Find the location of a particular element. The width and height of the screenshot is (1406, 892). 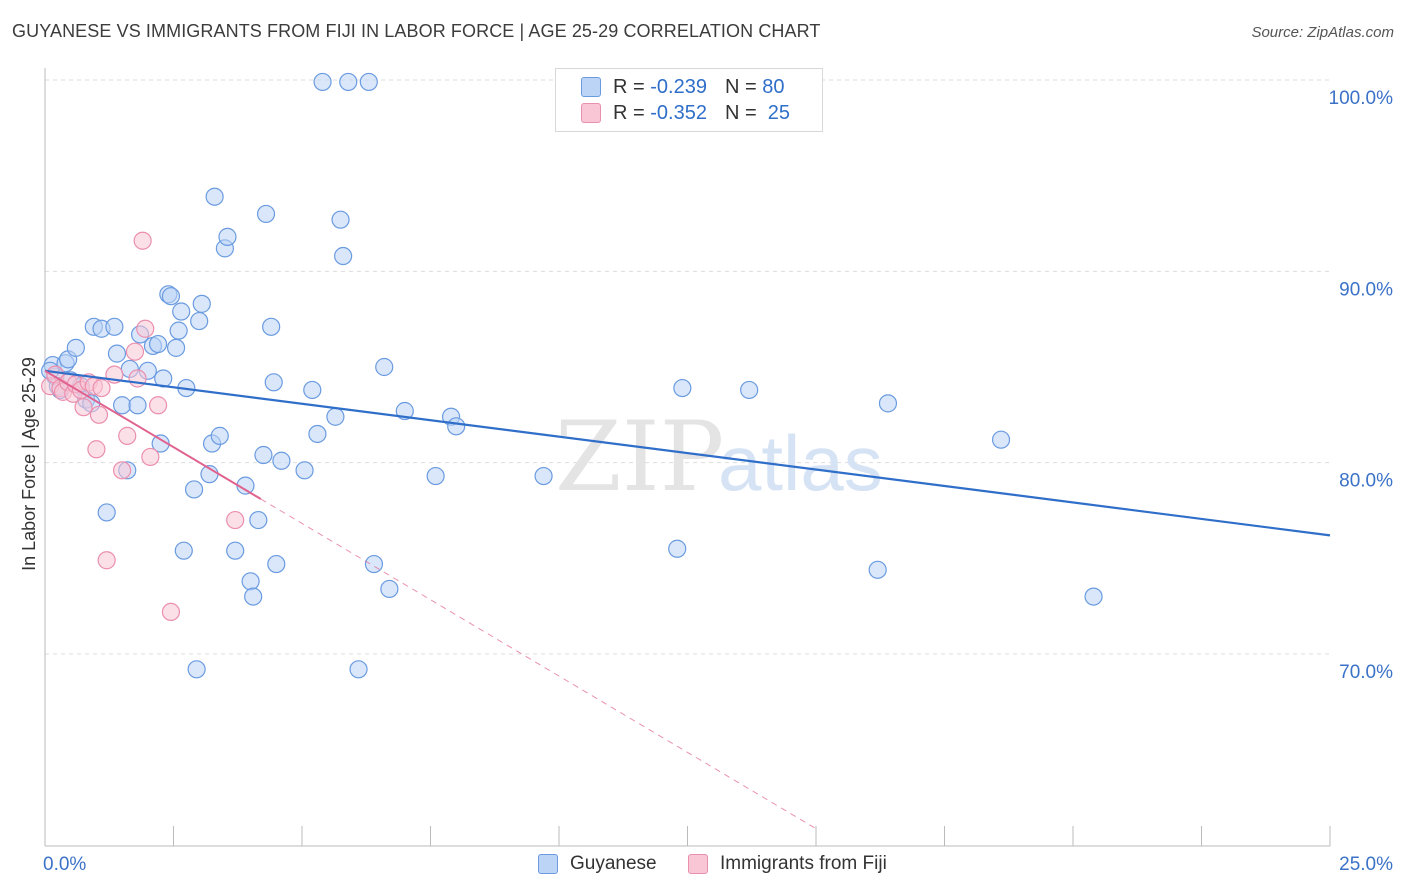

legend-n-value: 25 is located at coordinates (779, 112).